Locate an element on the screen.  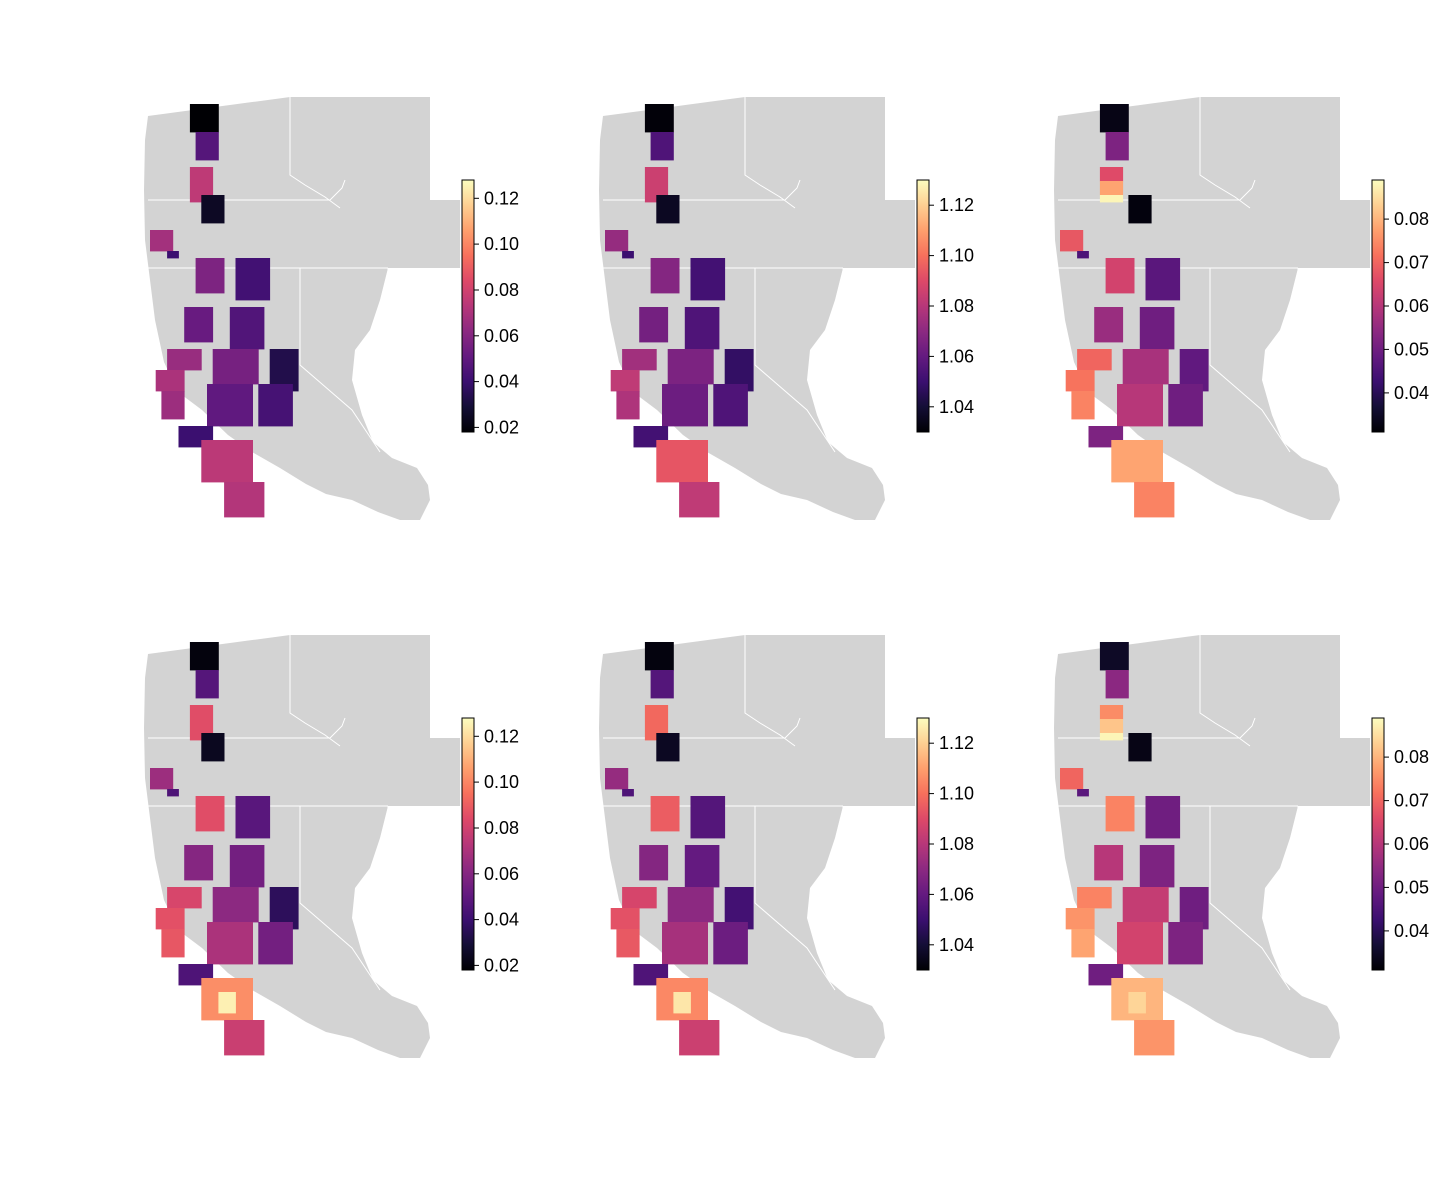
map-bottom-left is located at coordinates (302, 846).